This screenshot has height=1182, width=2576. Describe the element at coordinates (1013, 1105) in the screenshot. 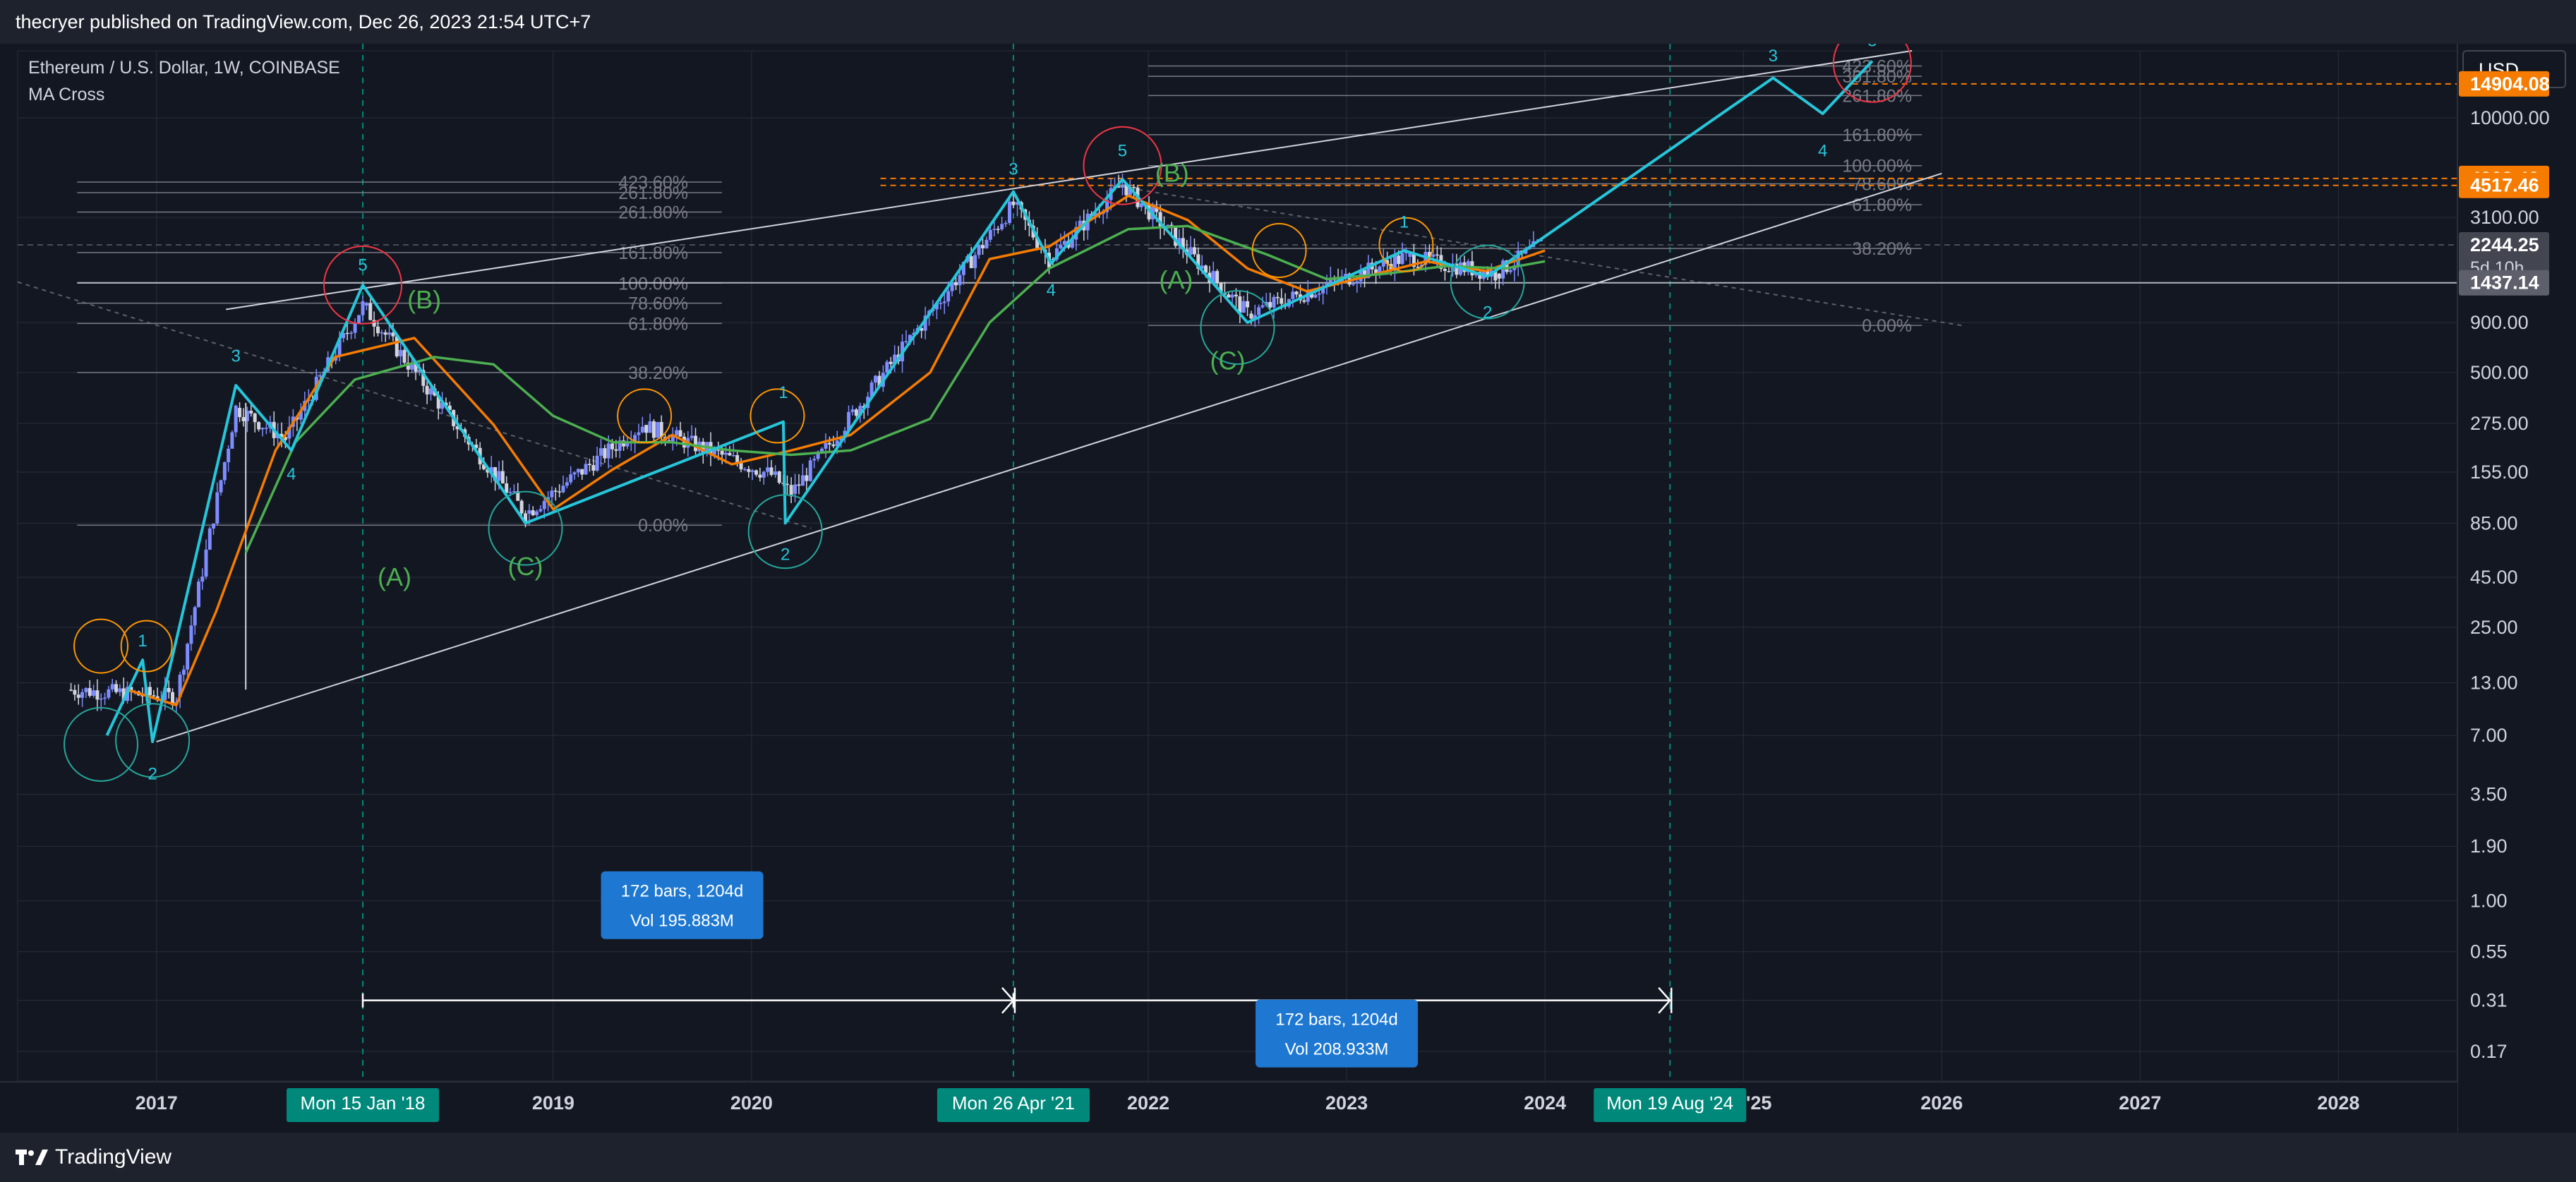

I see `date-marker-box` at that location.